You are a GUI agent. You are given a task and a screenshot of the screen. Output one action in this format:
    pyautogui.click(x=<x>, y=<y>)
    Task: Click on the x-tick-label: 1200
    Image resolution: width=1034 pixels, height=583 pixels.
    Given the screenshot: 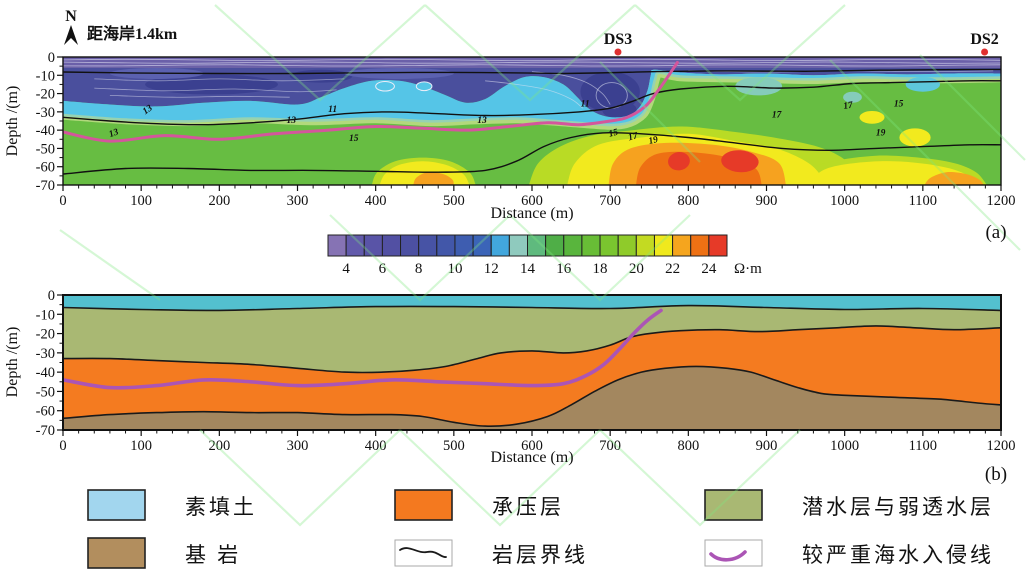 What is the action you would take?
    pyautogui.click(x=1001, y=446)
    